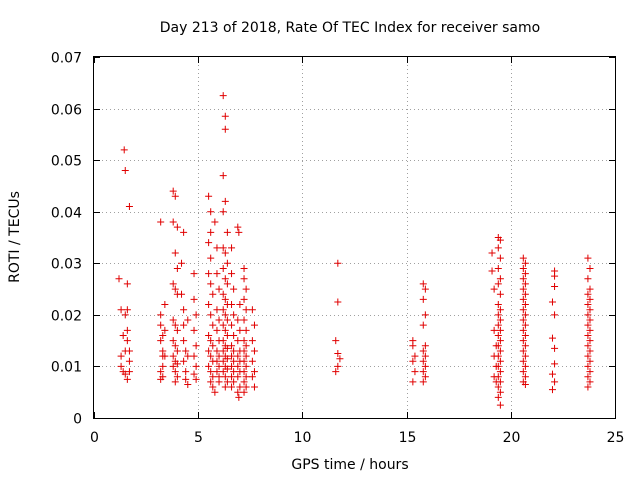 The width and height of the screenshot is (640, 480). Describe the element at coordinates (66, 265) in the screenshot. I see `y-tick-label: 0.03` at that location.